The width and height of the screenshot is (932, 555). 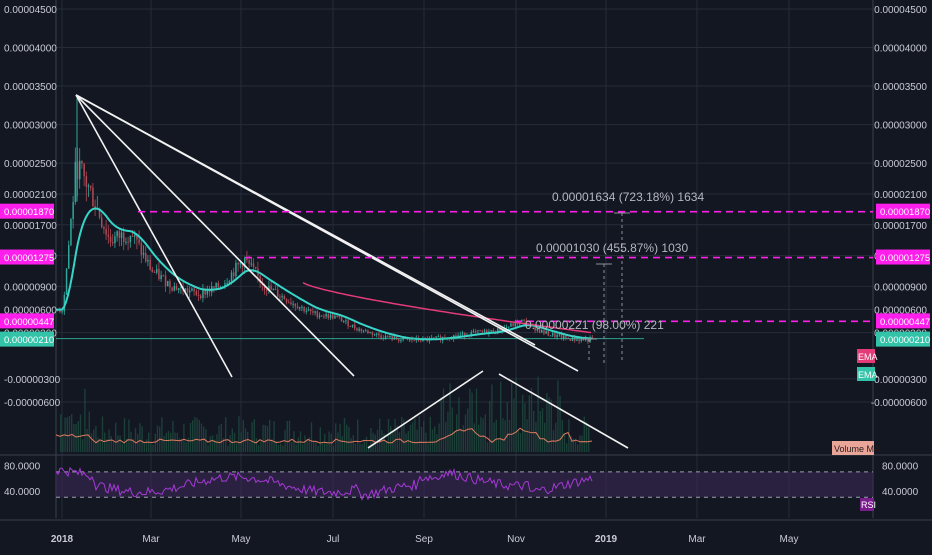 What do you see at coordinates (628, 197) in the screenshot?
I see `measurement-label-0: 0.00001634 (723.18%) 1634` at bounding box center [628, 197].